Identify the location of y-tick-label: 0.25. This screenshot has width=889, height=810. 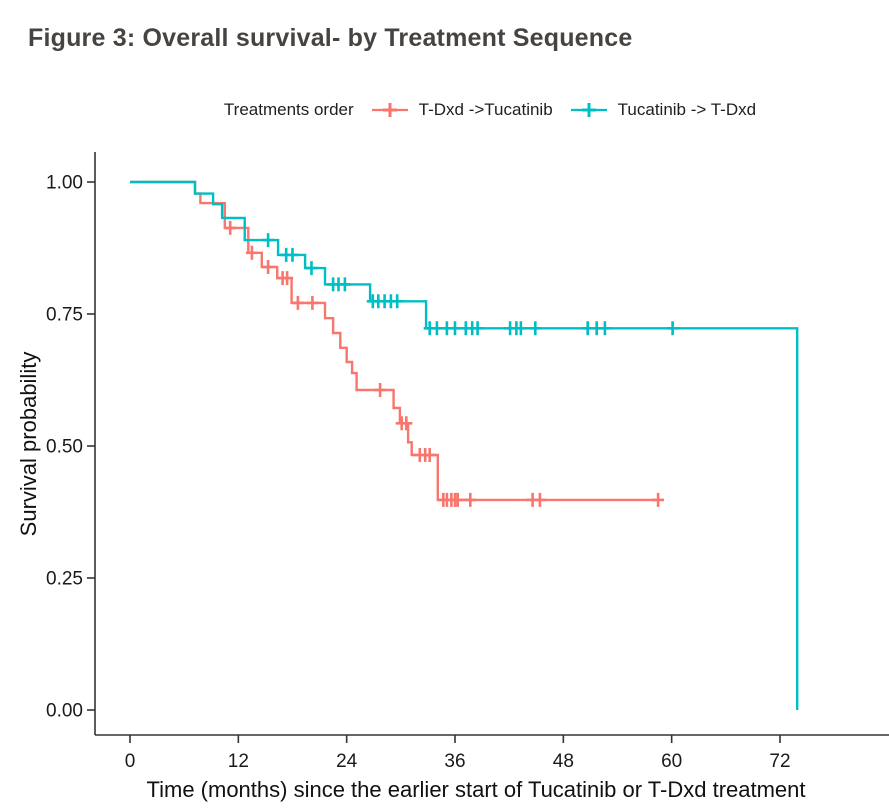
(64, 579).